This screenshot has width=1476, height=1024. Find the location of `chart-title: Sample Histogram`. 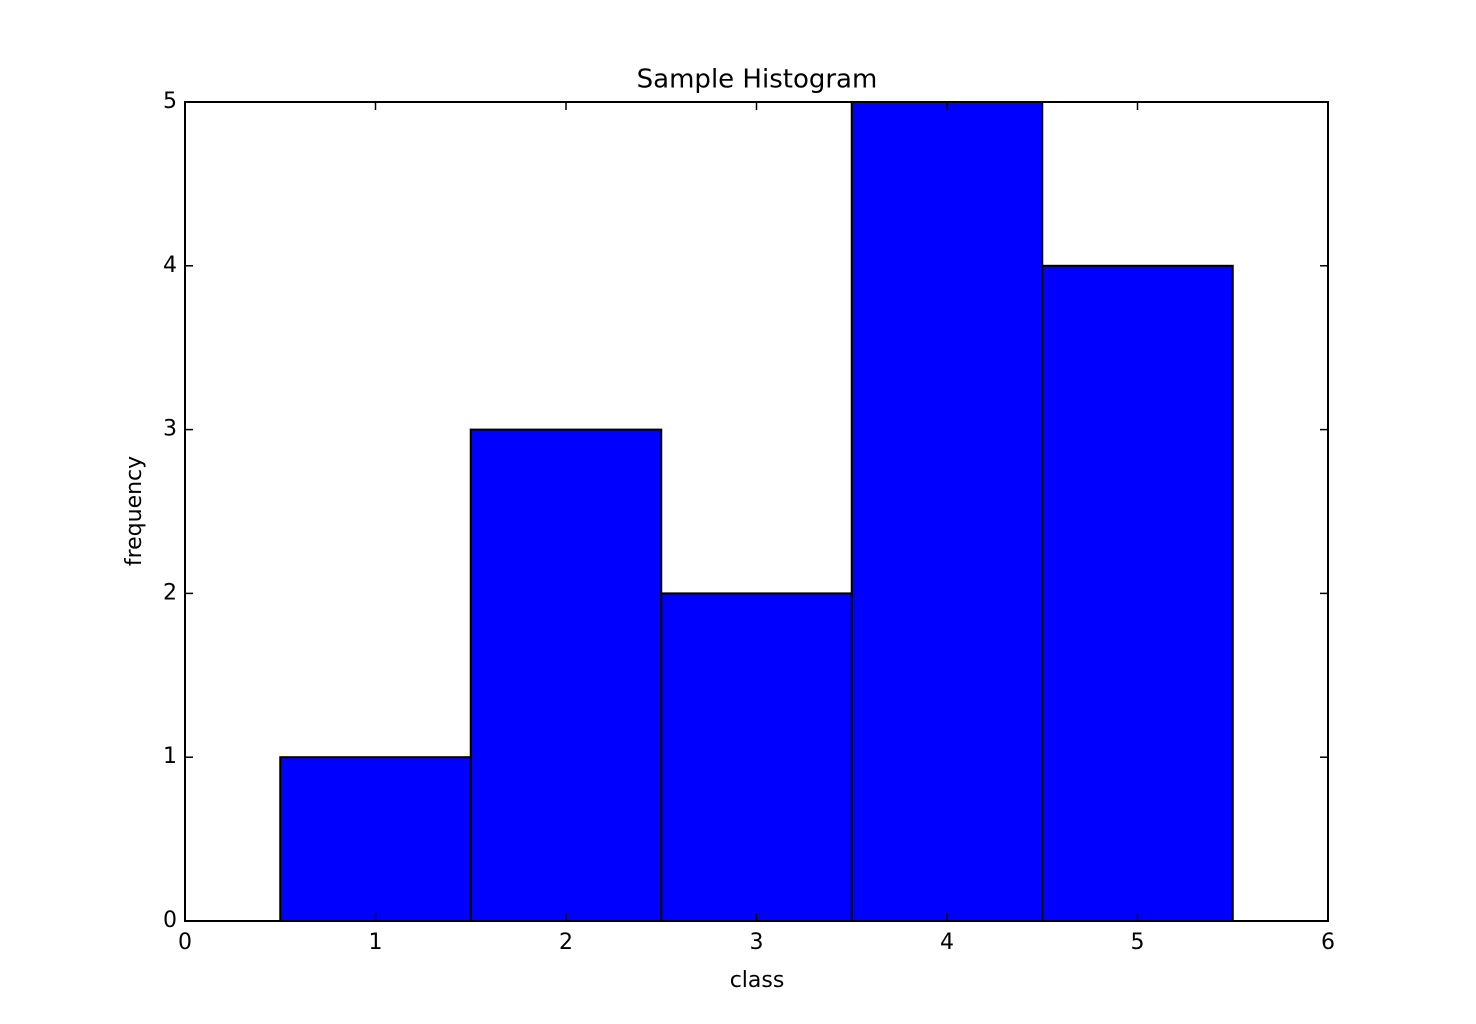

chart-title: Sample Histogram is located at coordinates (757, 80).